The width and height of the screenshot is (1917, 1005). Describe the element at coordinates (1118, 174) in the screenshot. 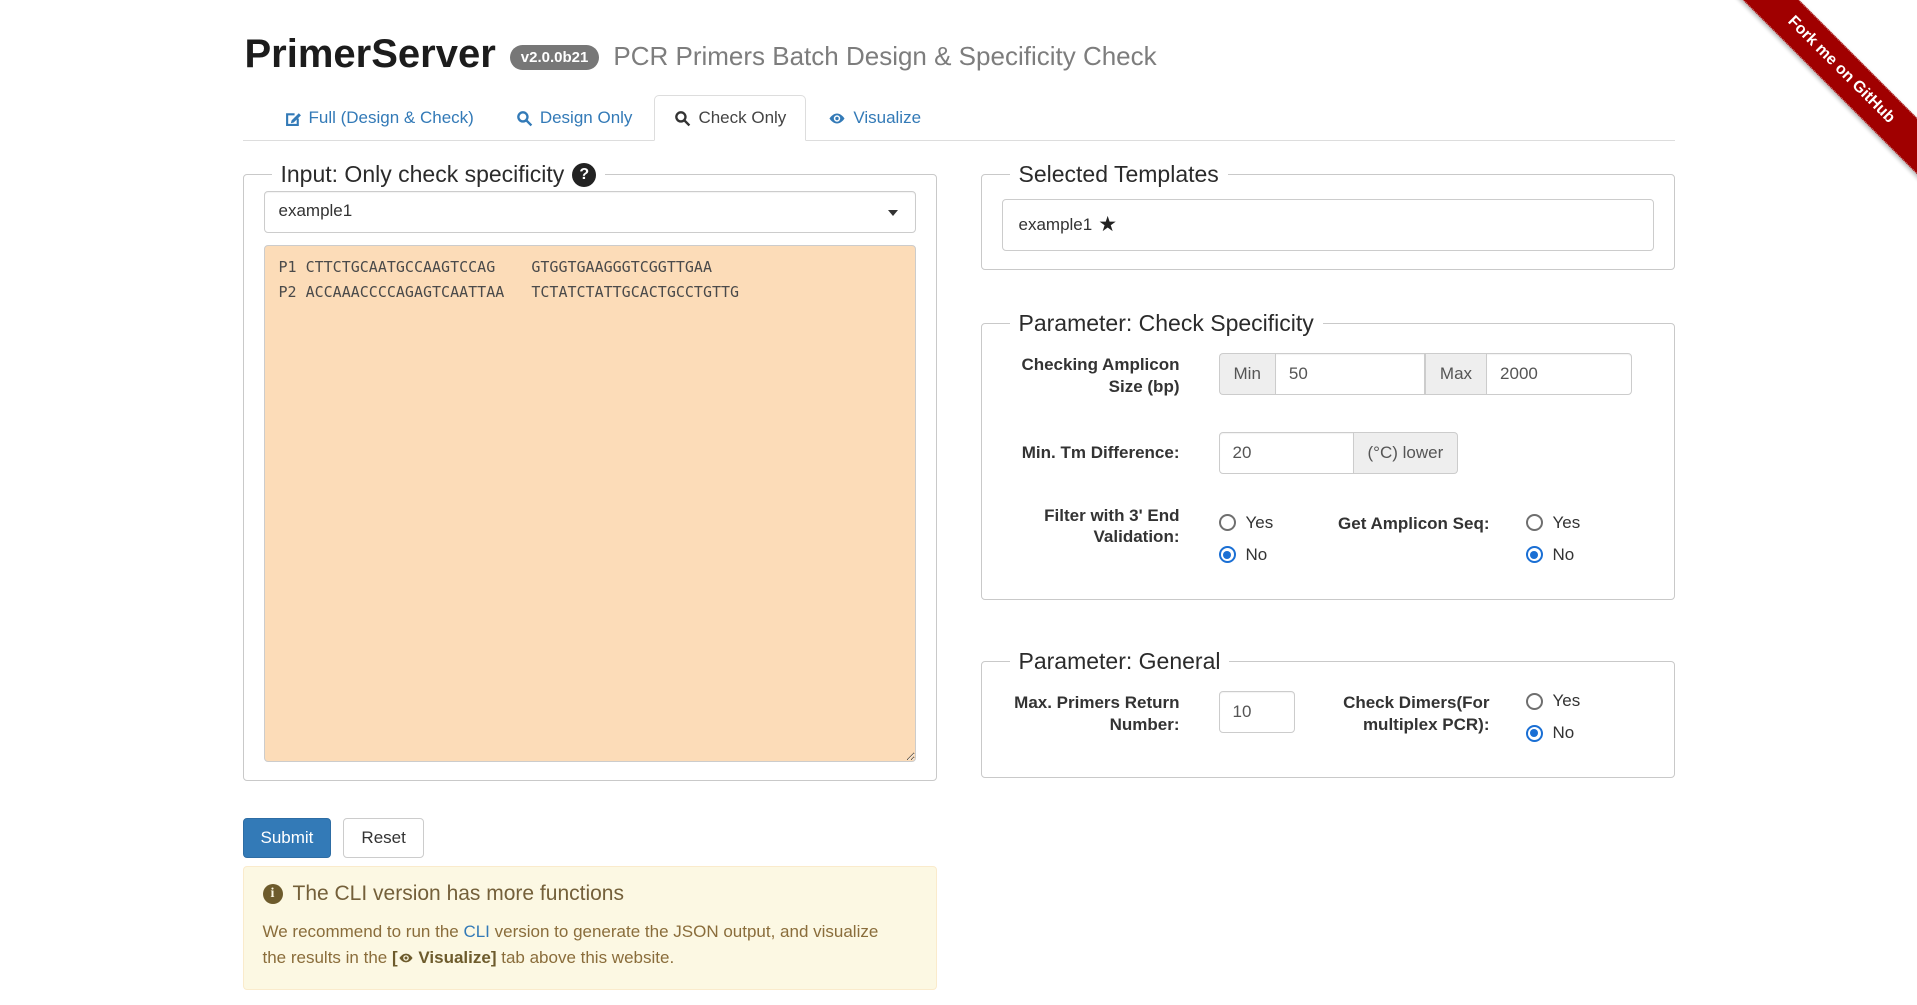

I see `selected-templates-legend: Selected Templates` at that location.